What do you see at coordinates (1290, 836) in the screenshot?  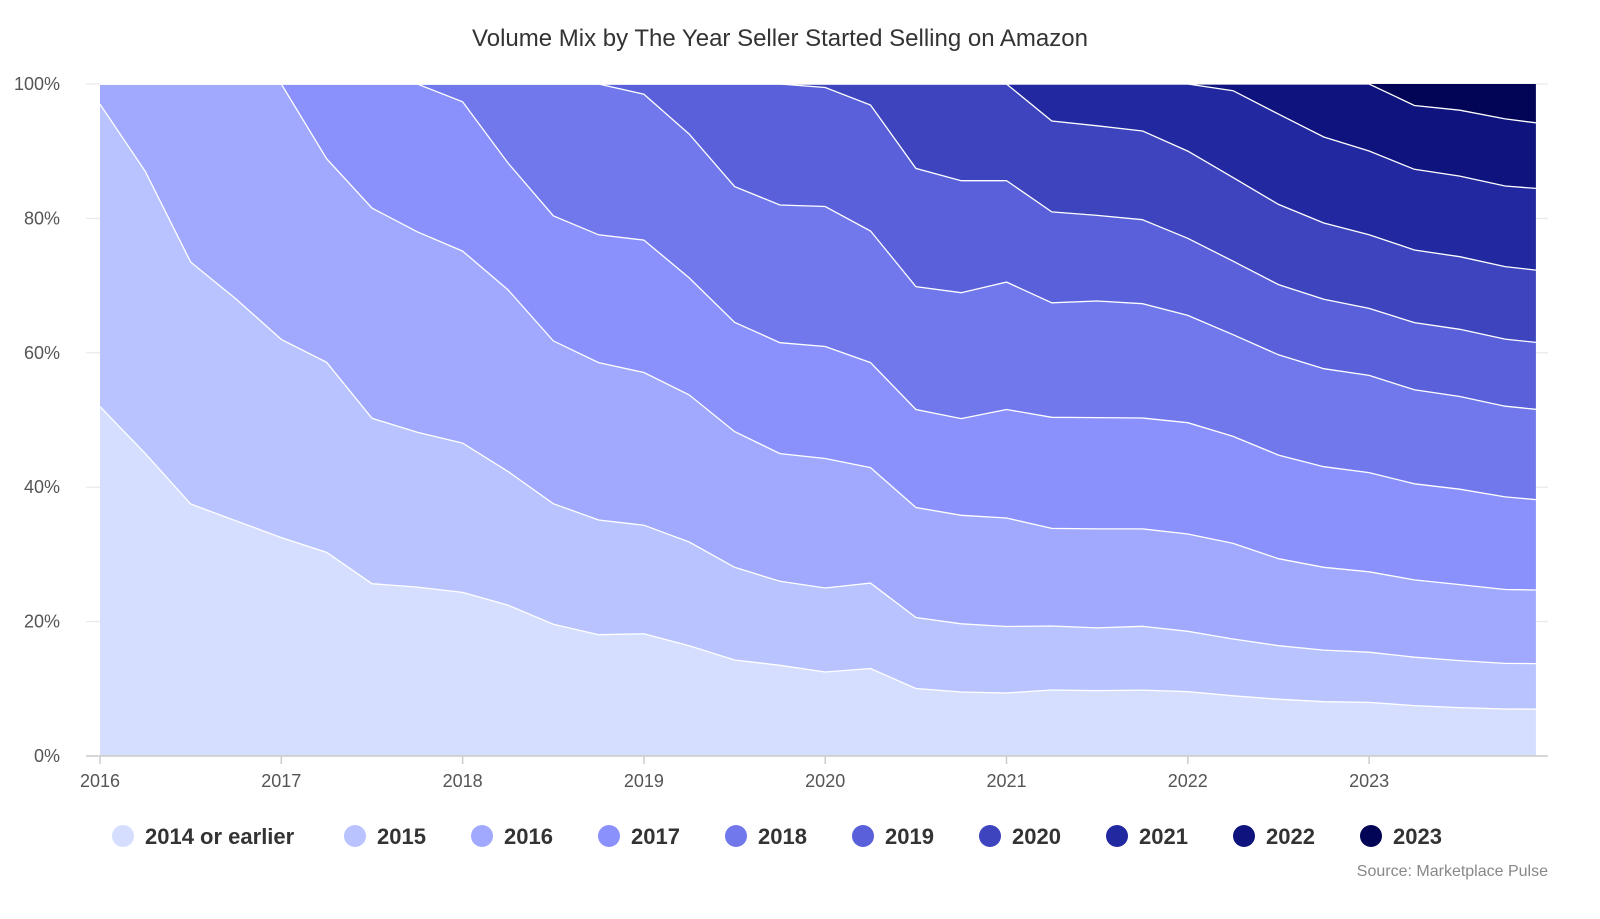 I see `legend-label: 2022` at bounding box center [1290, 836].